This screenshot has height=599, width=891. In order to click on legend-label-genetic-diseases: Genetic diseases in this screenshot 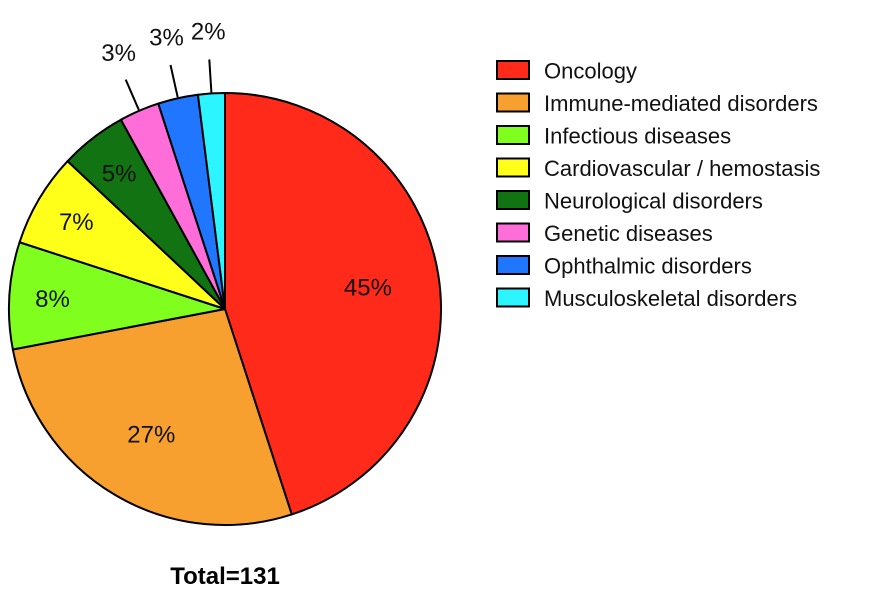, I will do `click(628, 233)`.